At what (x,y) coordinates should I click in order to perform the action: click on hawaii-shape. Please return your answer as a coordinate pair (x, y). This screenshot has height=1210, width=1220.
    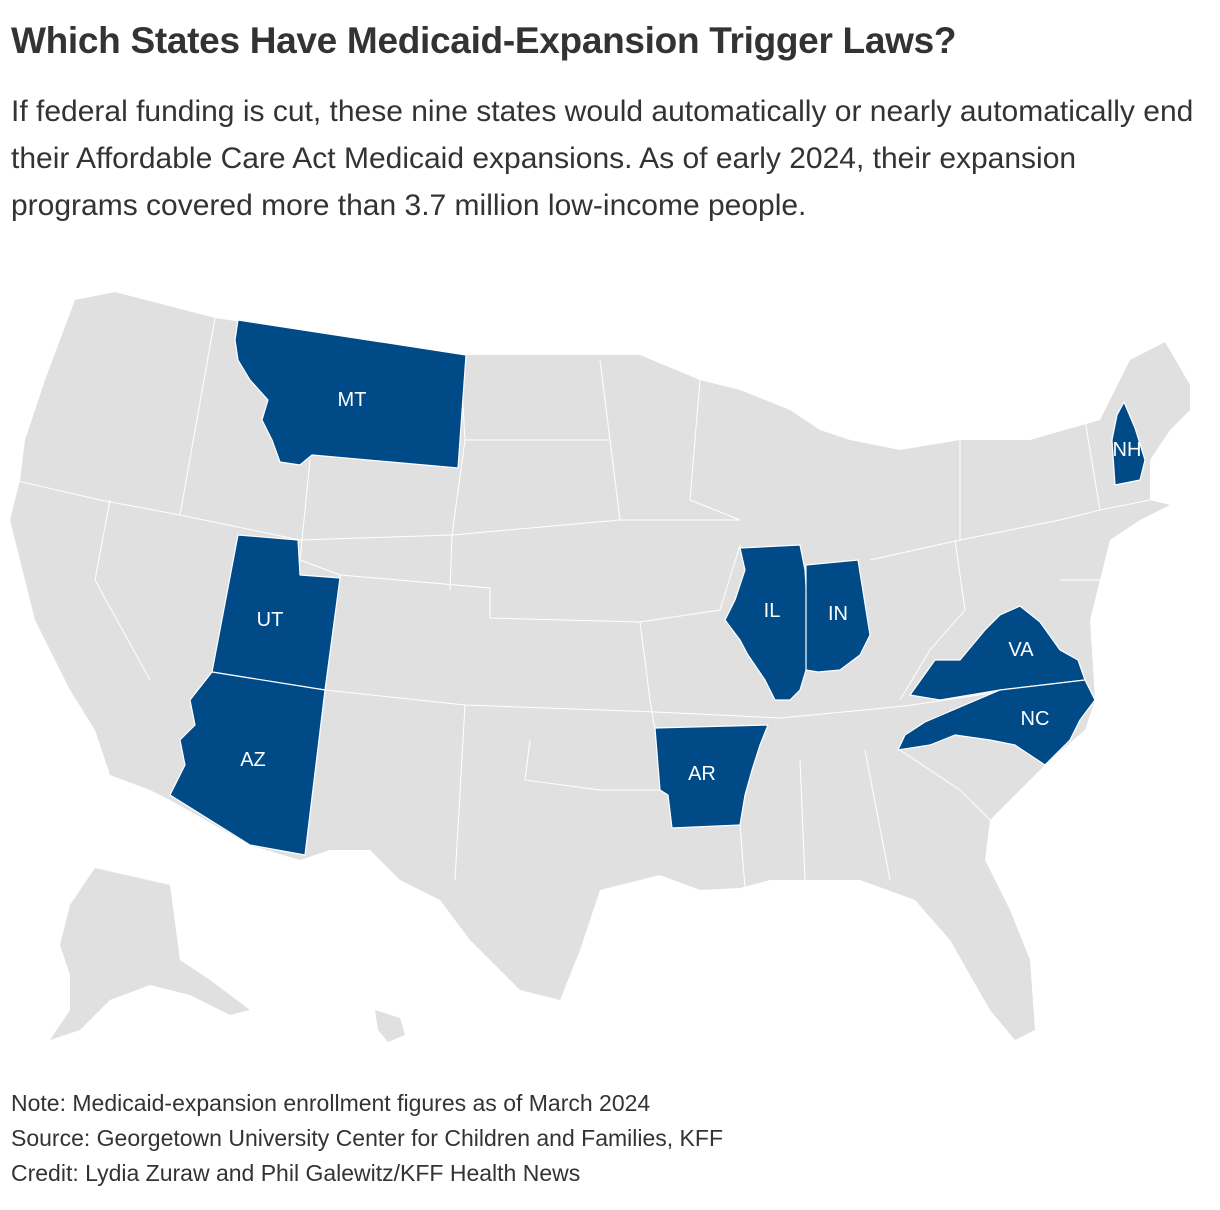
    Looking at the image, I should click on (390, 1026).